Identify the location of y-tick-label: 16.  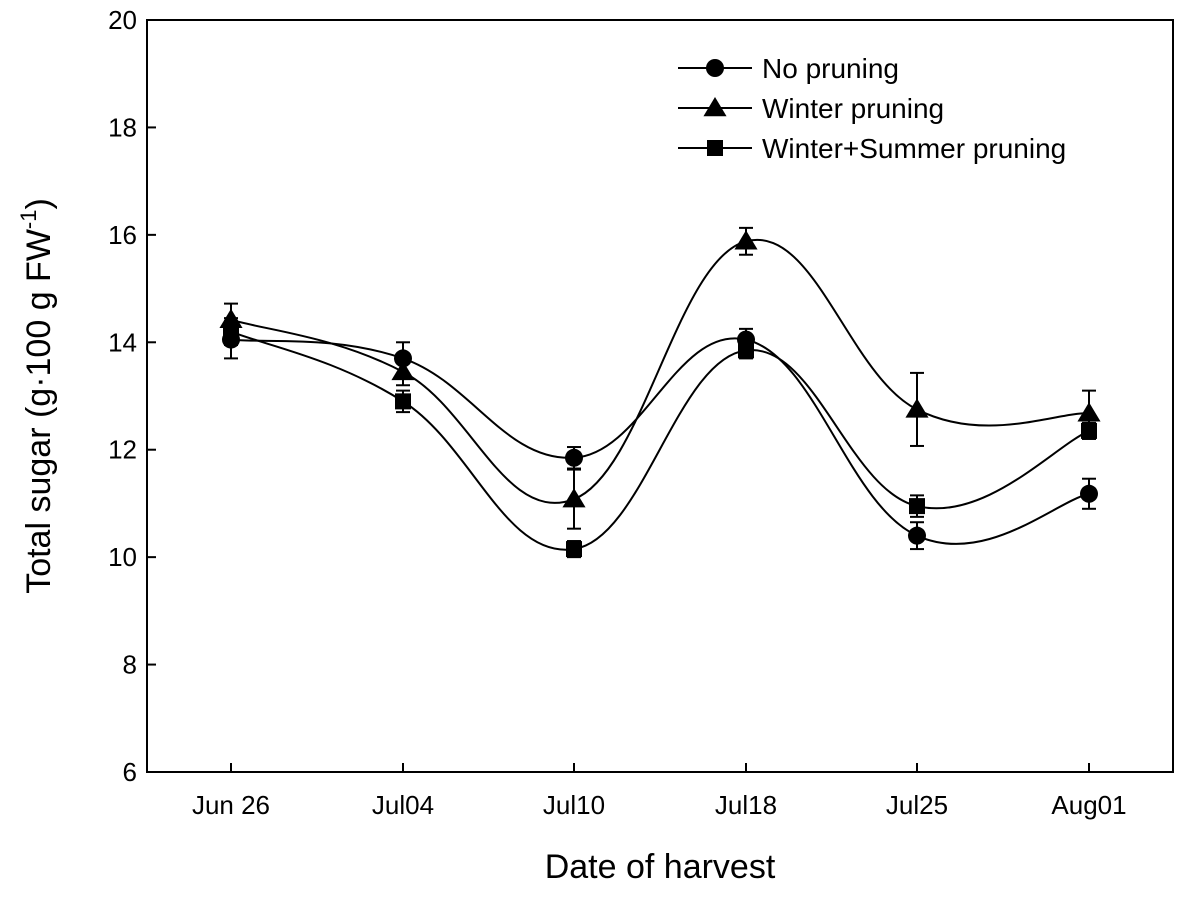
(122, 235).